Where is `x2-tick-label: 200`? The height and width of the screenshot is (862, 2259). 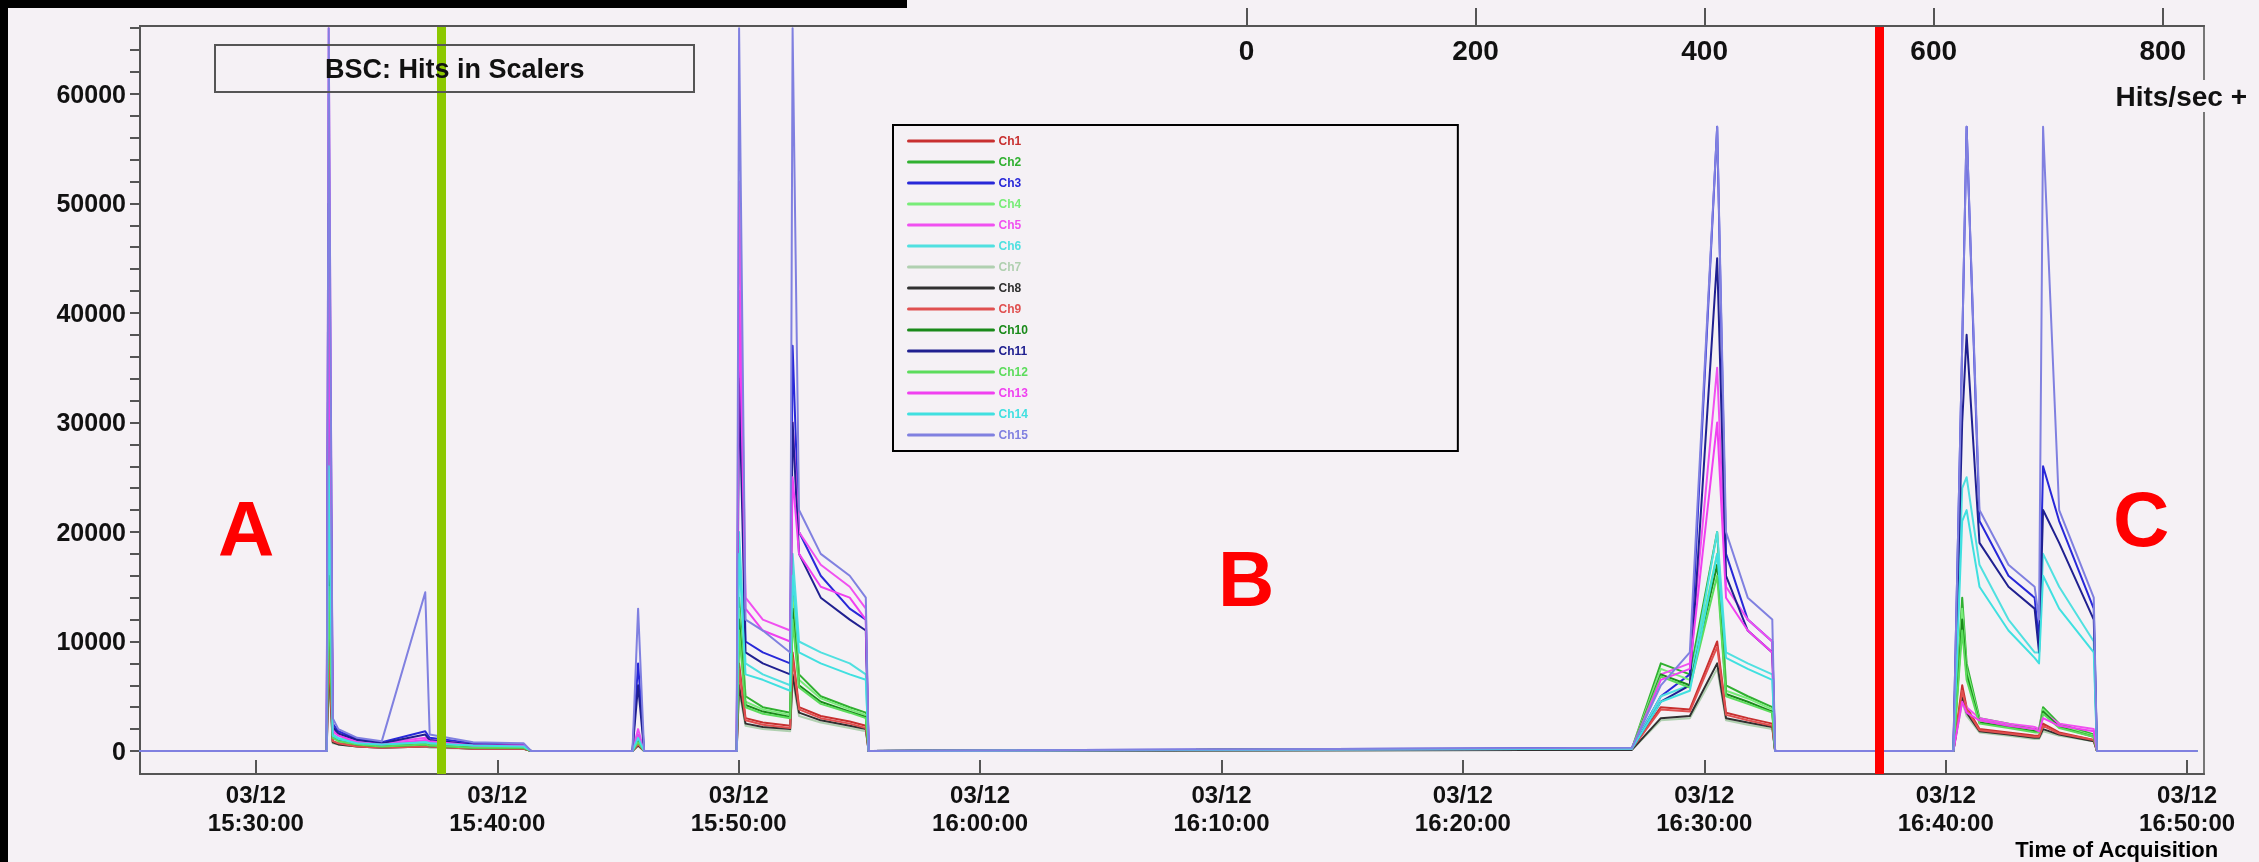 x2-tick-label: 200 is located at coordinates (1475, 50).